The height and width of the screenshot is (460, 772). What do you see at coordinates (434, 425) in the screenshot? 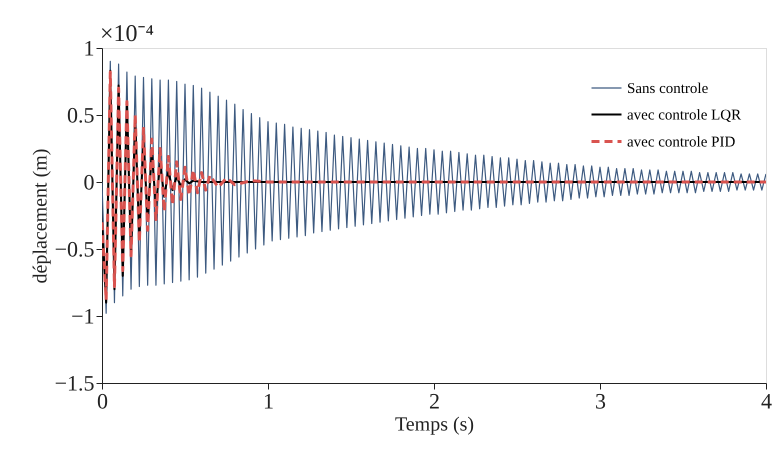
I see `x-axis-title: Temps (s)` at bounding box center [434, 425].